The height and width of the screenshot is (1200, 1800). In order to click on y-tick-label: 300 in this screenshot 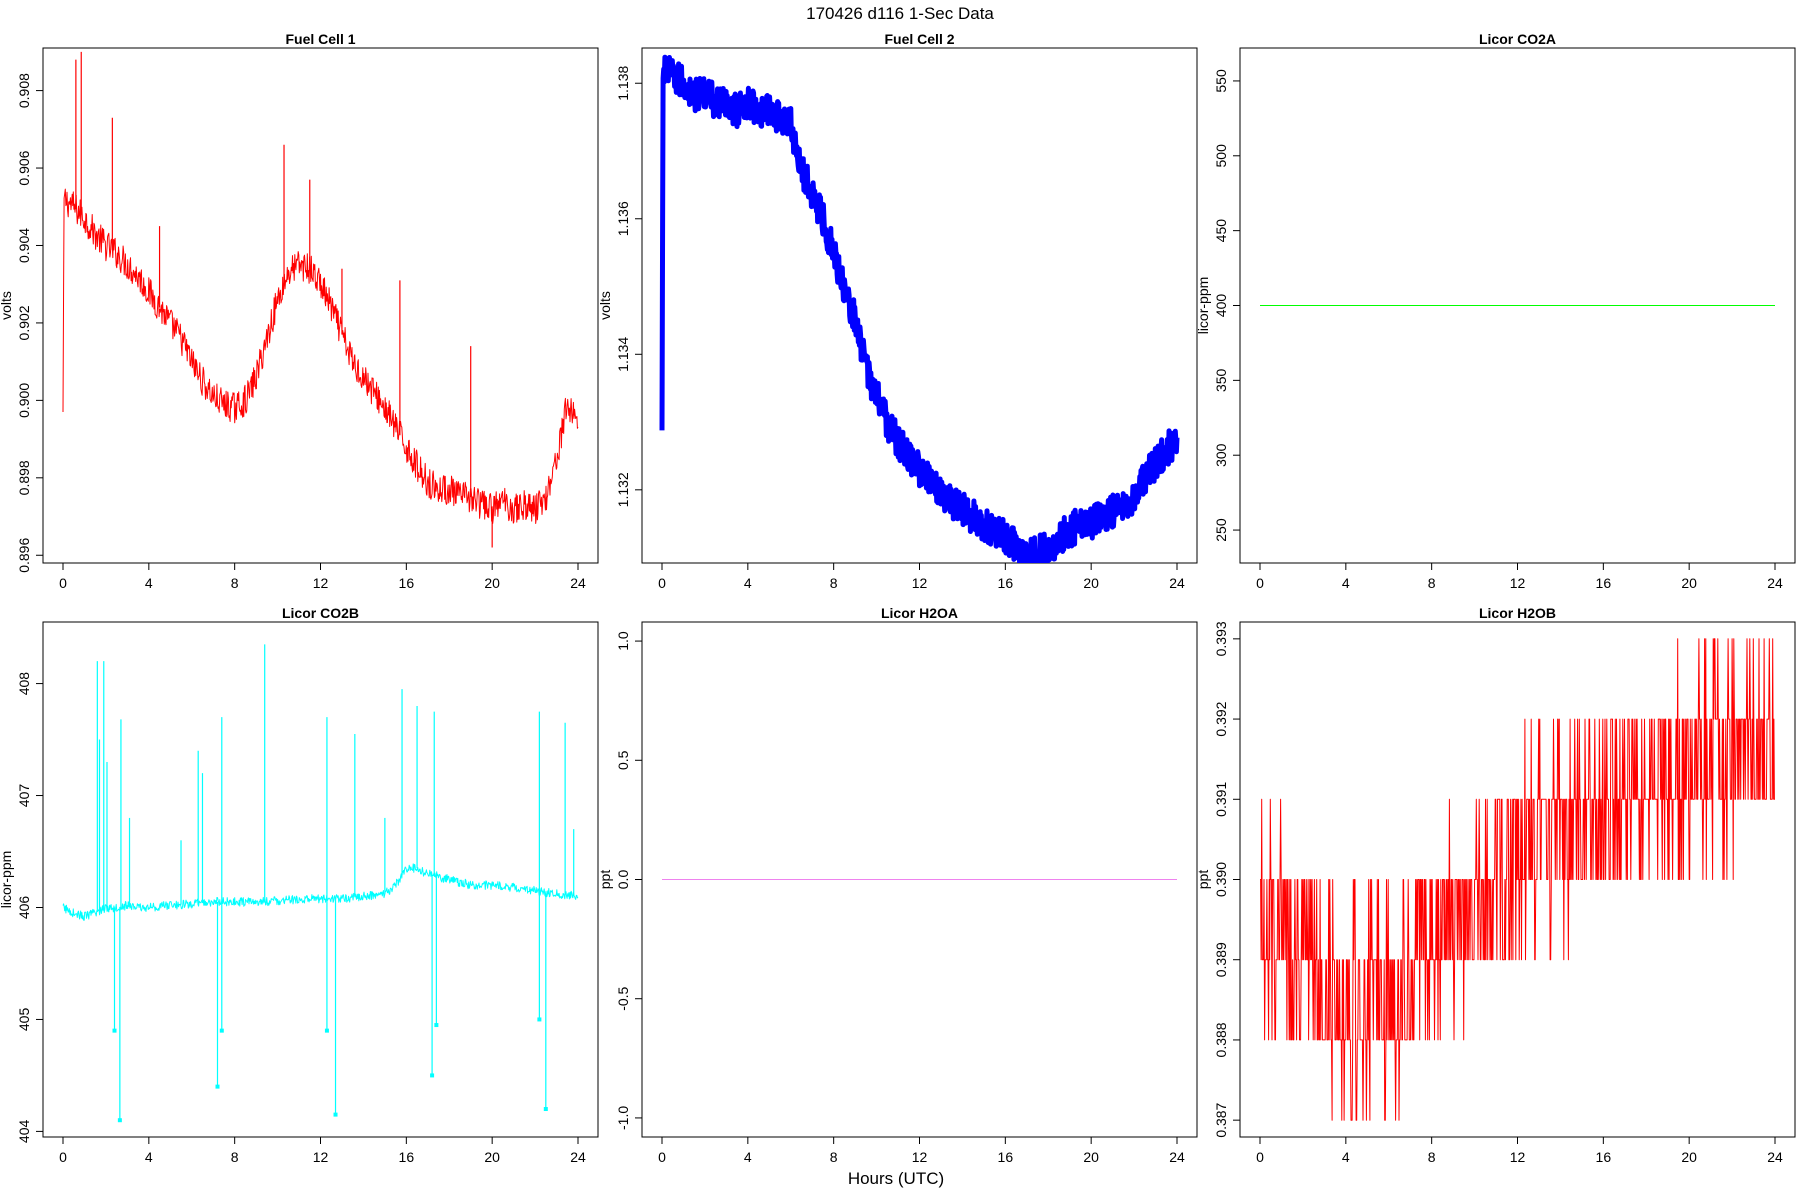, I will do `click(1221, 455)`.